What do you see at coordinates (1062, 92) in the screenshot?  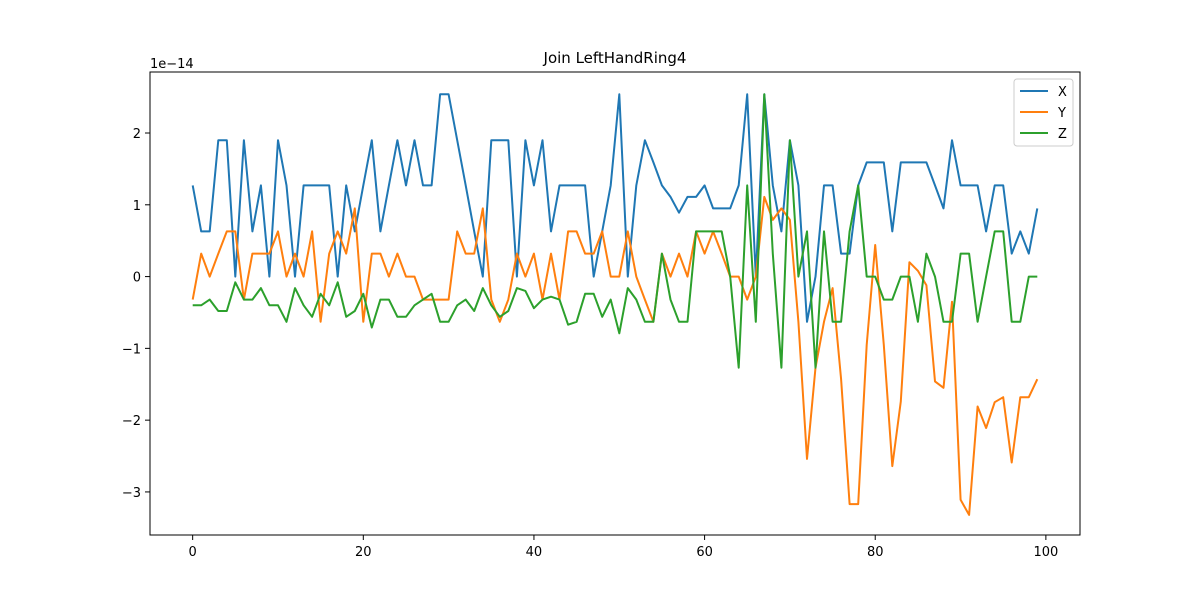 I see `legend-label-x: X` at bounding box center [1062, 92].